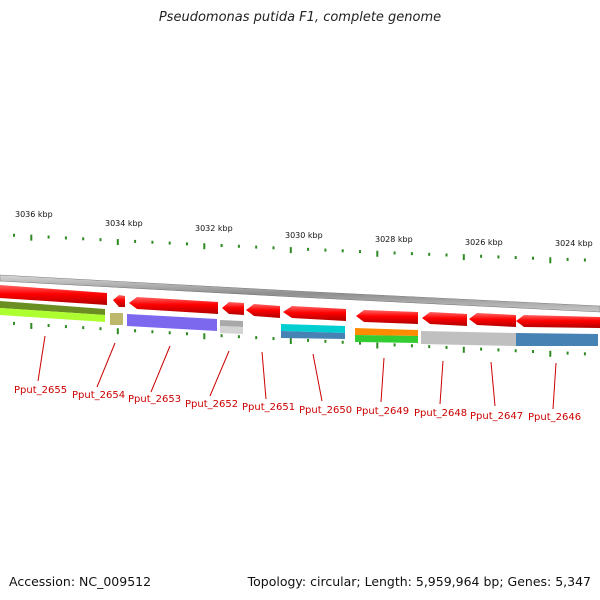  What do you see at coordinates (304, 235) in the screenshot?
I see `ruler-label: 3030 kbp` at bounding box center [304, 235].